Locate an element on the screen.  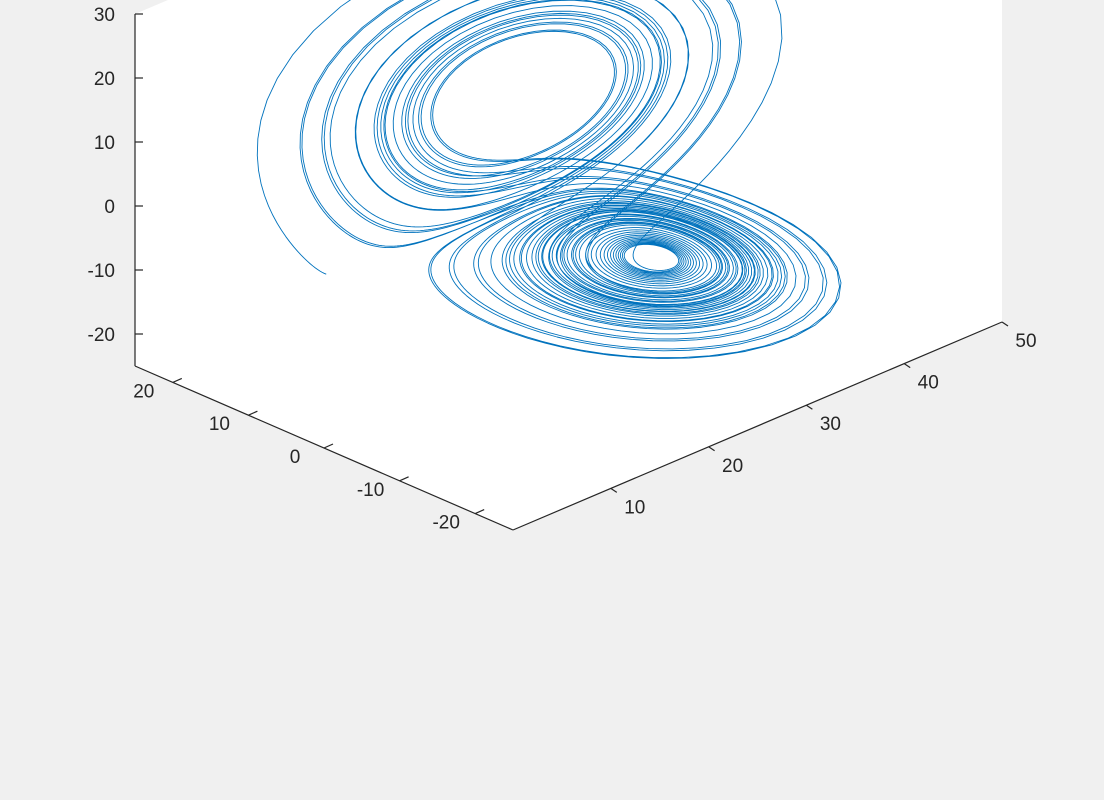
z-tick-label: 20 is located at coordinates (104, 79).